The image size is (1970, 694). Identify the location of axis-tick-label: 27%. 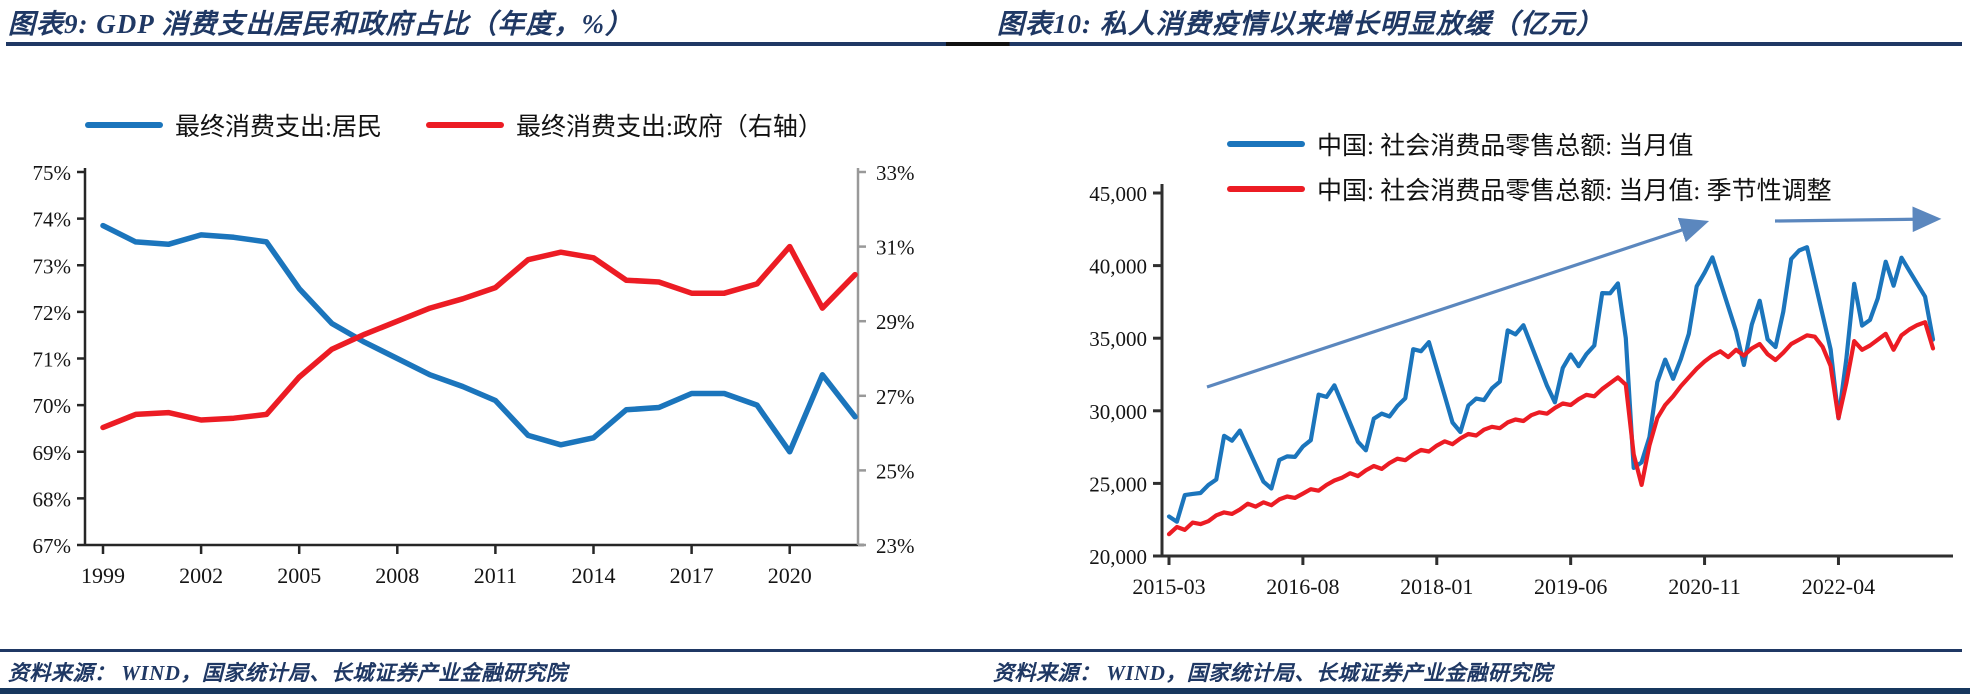
(895, 397).